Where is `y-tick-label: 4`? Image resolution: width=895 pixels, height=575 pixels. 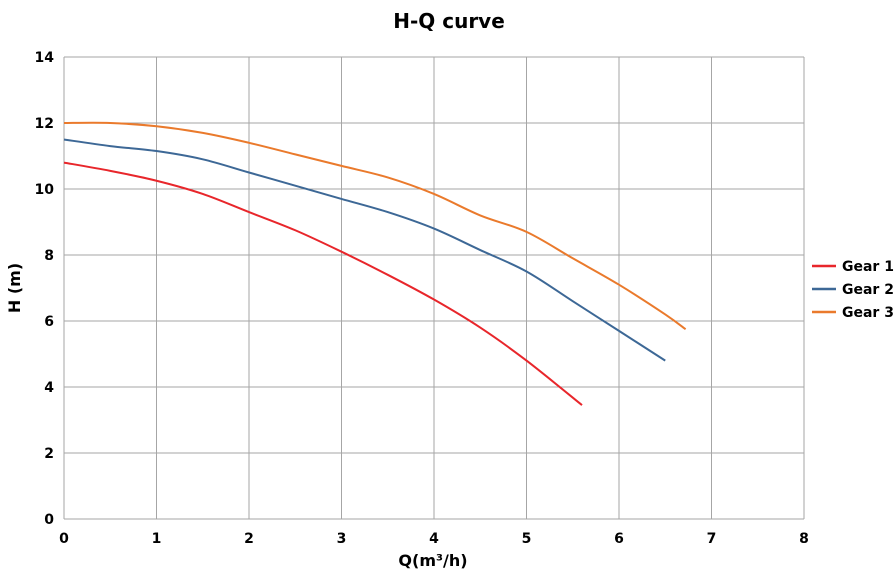 y-tick-label: 4 is located at coordinates (49, 388).